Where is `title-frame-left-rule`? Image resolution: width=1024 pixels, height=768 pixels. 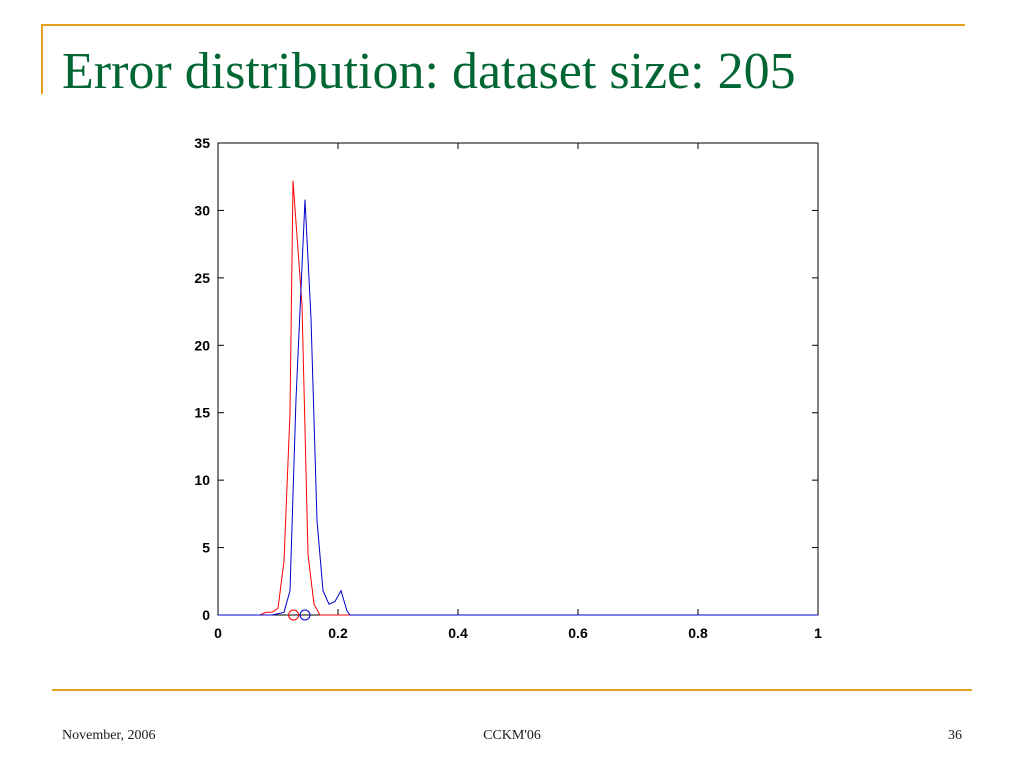 title-frame-left-rule is located at coordinates (42, 59).